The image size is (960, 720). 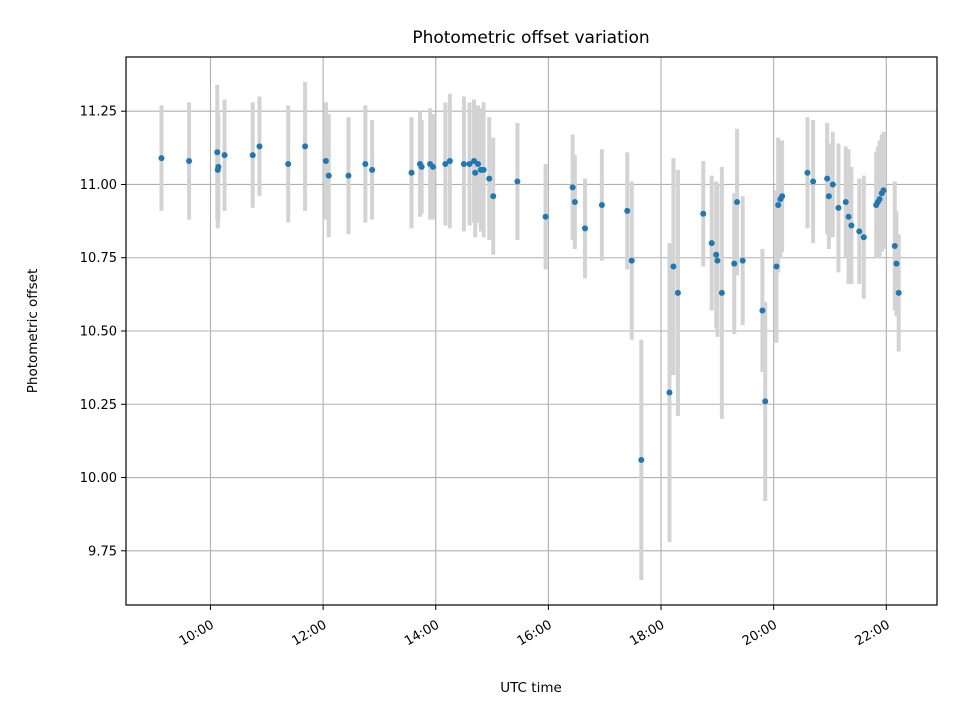 What do you see at coordinates (98, 258) in the screenshot?
I see `y-tick-label: 10.75` at bounding box center [98, 258].